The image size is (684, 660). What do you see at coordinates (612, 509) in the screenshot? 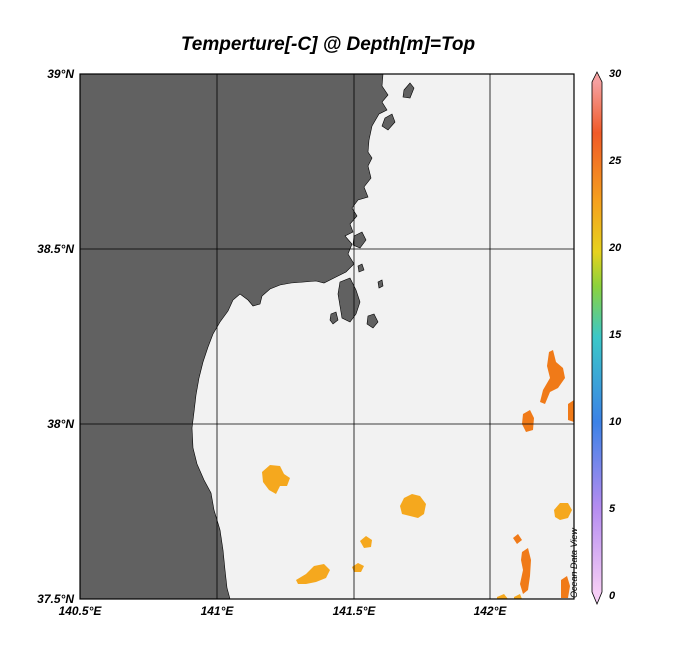
I see `colorbar-label: 5` at bounding box center [612, 509].